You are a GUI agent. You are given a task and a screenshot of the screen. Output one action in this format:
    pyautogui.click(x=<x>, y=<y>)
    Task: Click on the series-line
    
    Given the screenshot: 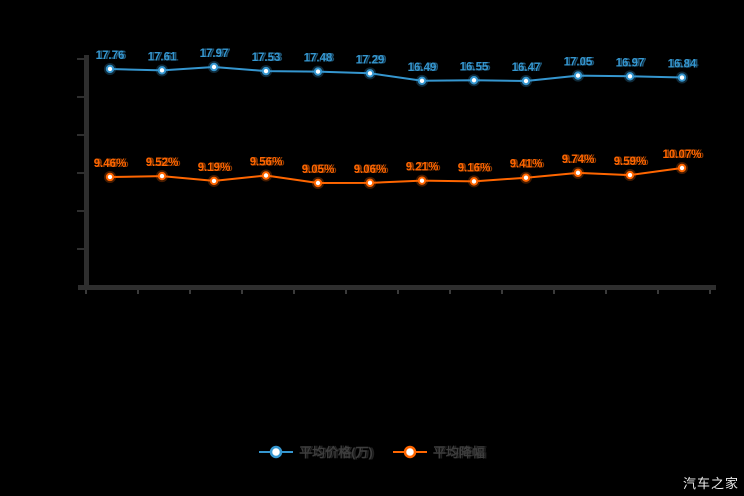 What is the action you would take?
    pyautogui.click(x=396, y=74)
    